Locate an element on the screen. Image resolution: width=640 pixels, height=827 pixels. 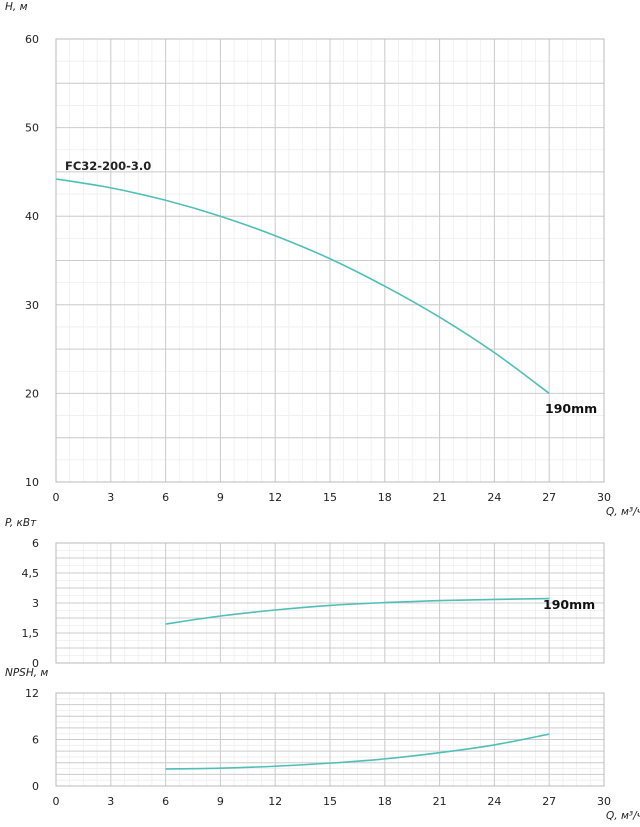
y-axis-label: NPSH, м is located at coordinates (26, 673).